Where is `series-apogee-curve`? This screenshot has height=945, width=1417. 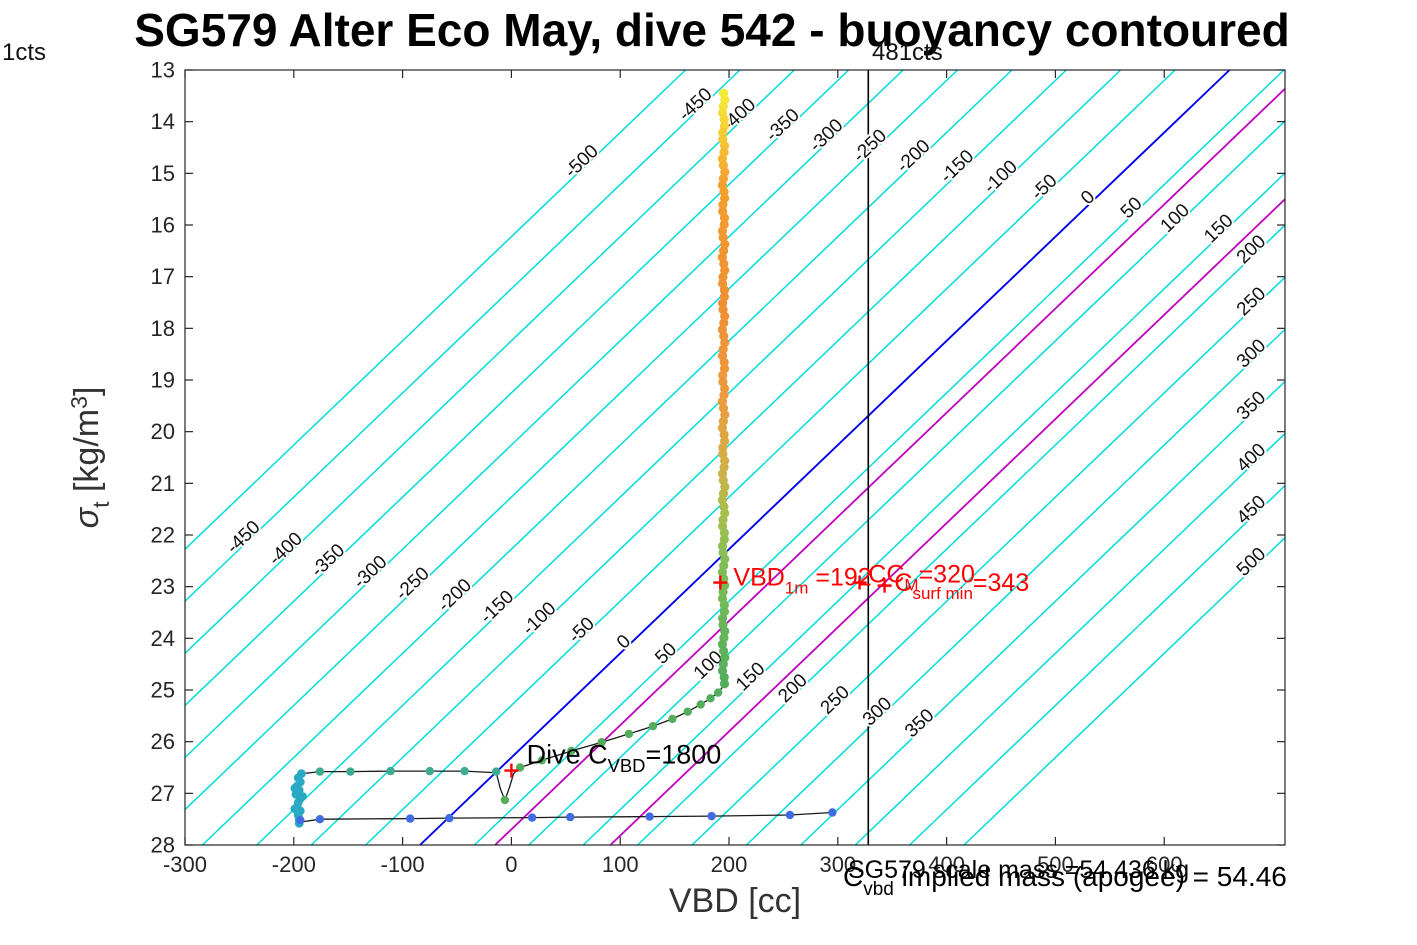
series-apogee-curve is located at coordinates (611, 746).